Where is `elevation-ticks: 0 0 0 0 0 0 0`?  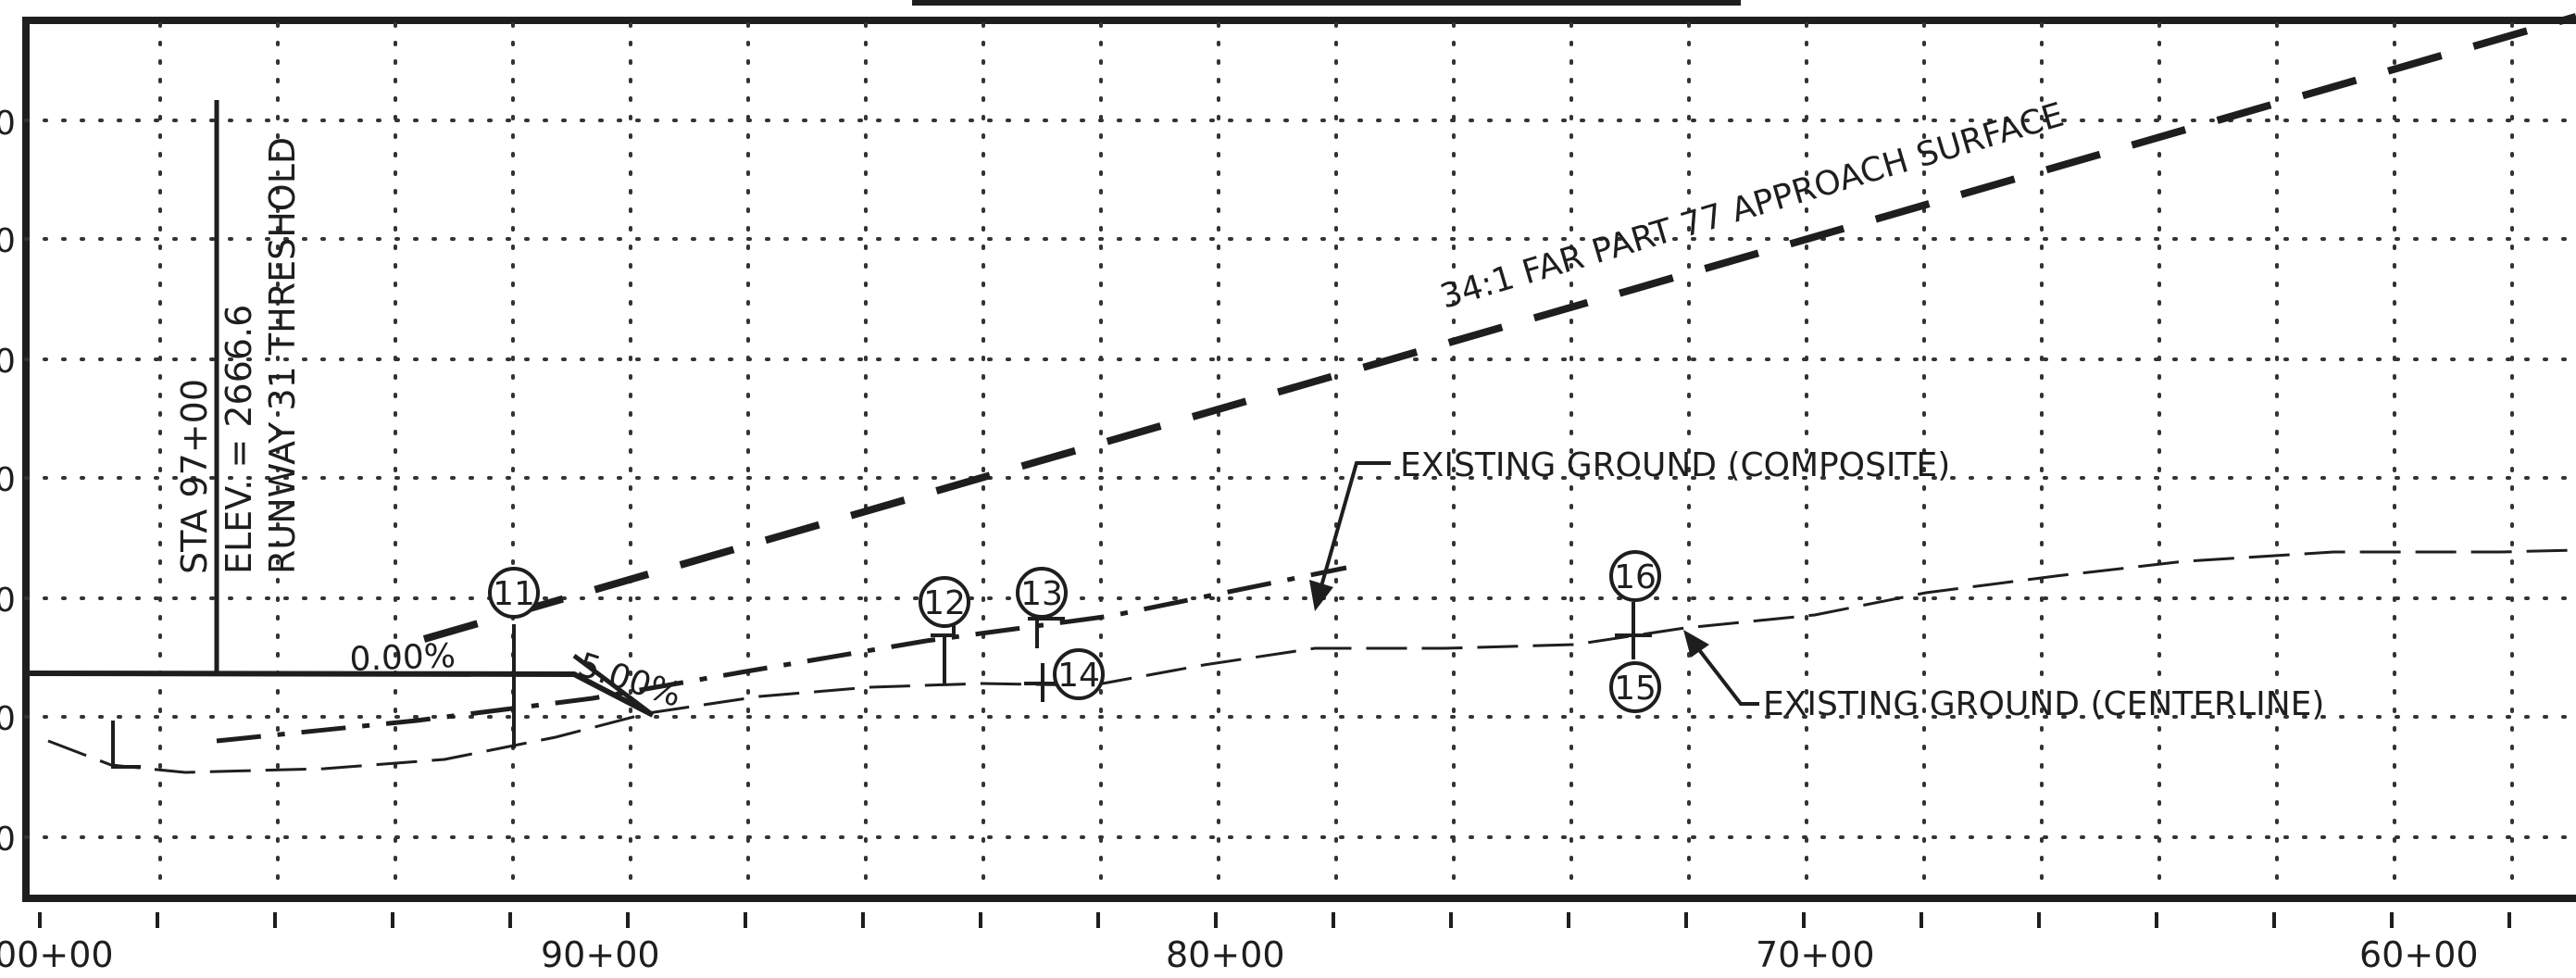 elevation-ticks: 0 0 0 0 0 0 0 is located at coordinates (8, 482).